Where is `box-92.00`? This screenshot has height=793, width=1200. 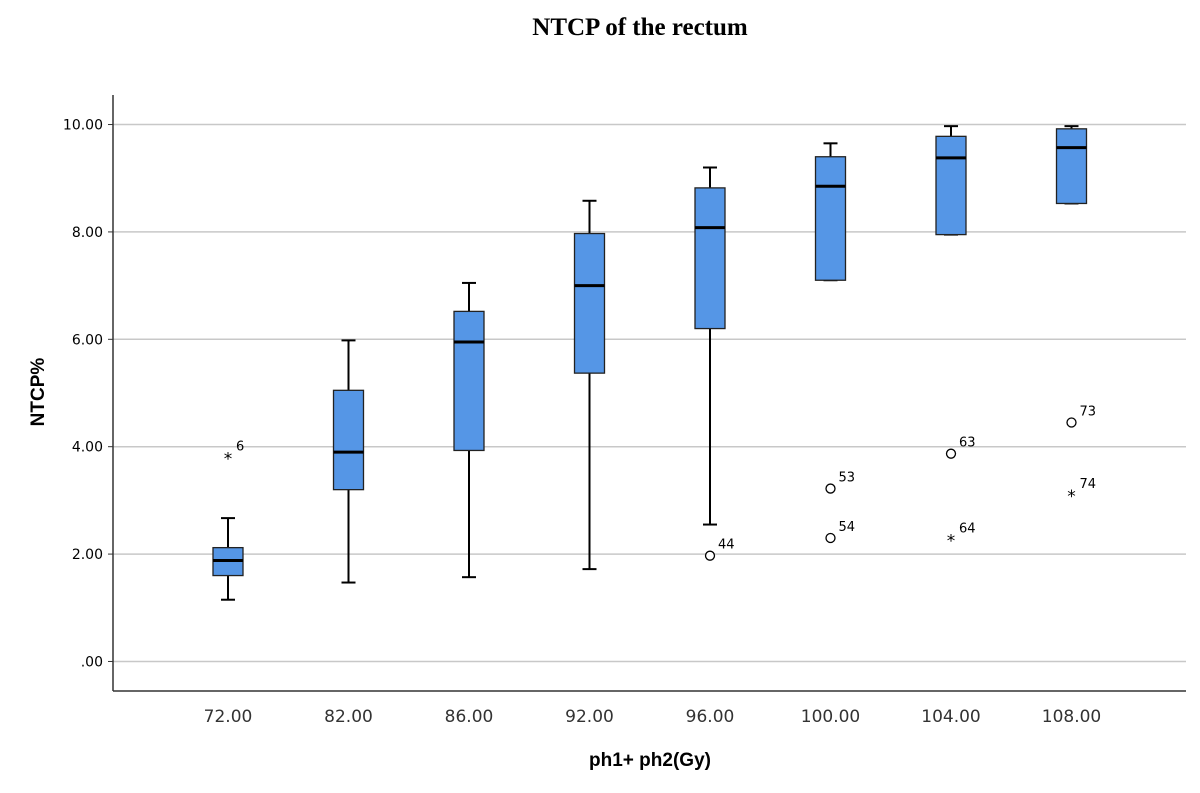
box-92.00 is located at coordinates (589, 385).